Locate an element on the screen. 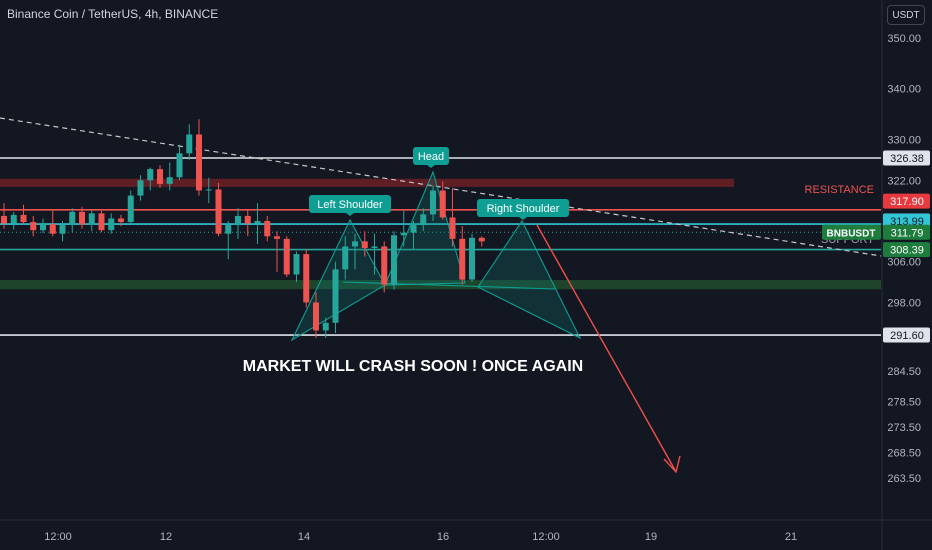 This screenshot has height=550, width=932. price-label-317.90: 317.90 is located at coordinates (906, 201).